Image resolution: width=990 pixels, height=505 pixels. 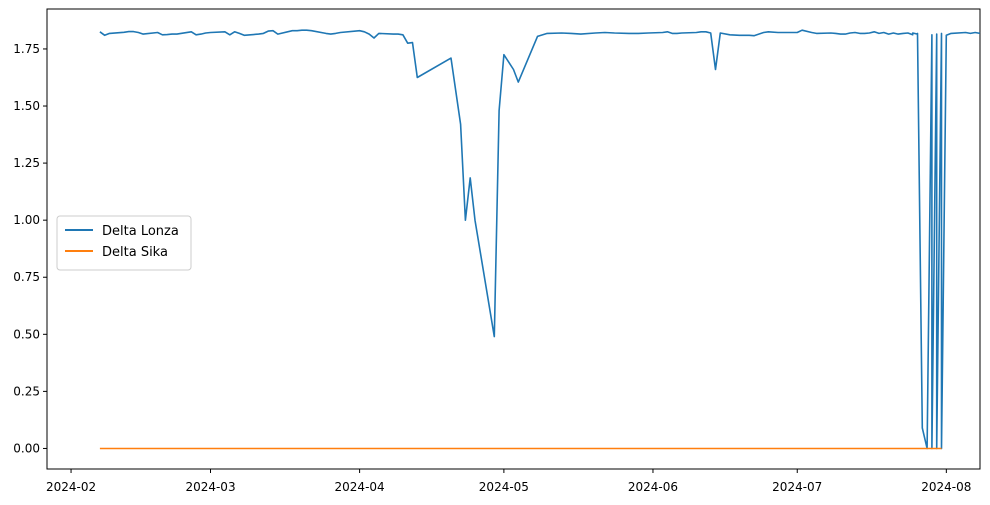 I want to click on y-axis: 0.00 0.25 0.50 0.75 1.00 1.25 1.50 1.75, so click(x=30, y=248).